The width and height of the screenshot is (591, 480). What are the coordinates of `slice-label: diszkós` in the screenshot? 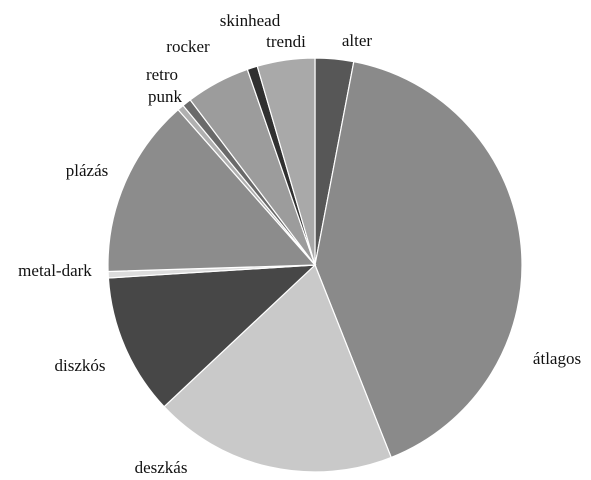 It's located at (80, 365).